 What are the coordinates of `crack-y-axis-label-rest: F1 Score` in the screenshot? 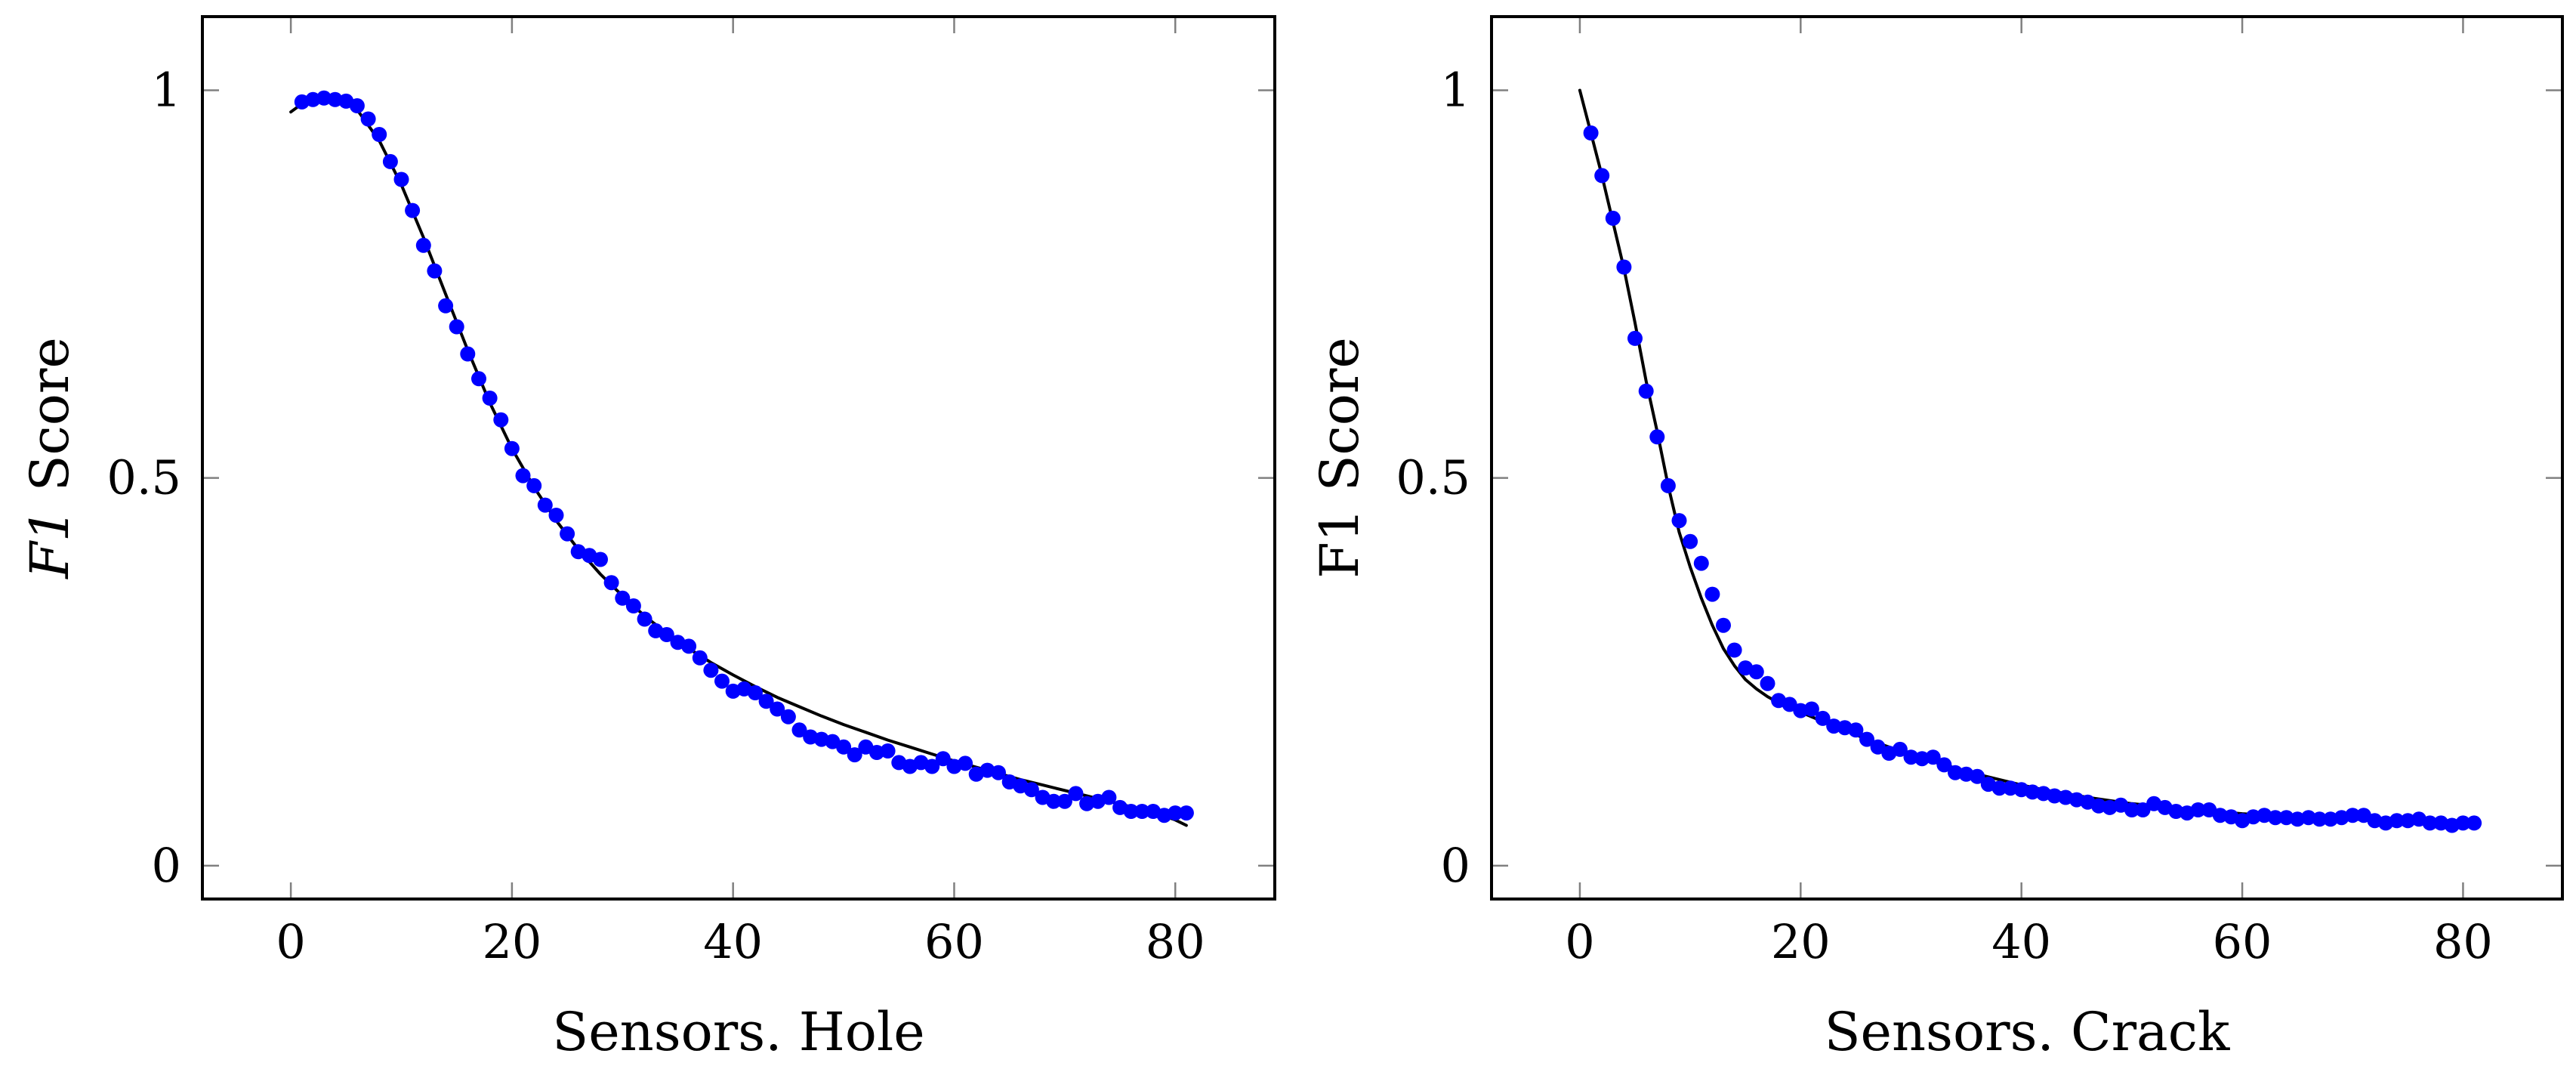 It's located at (1340, 458).